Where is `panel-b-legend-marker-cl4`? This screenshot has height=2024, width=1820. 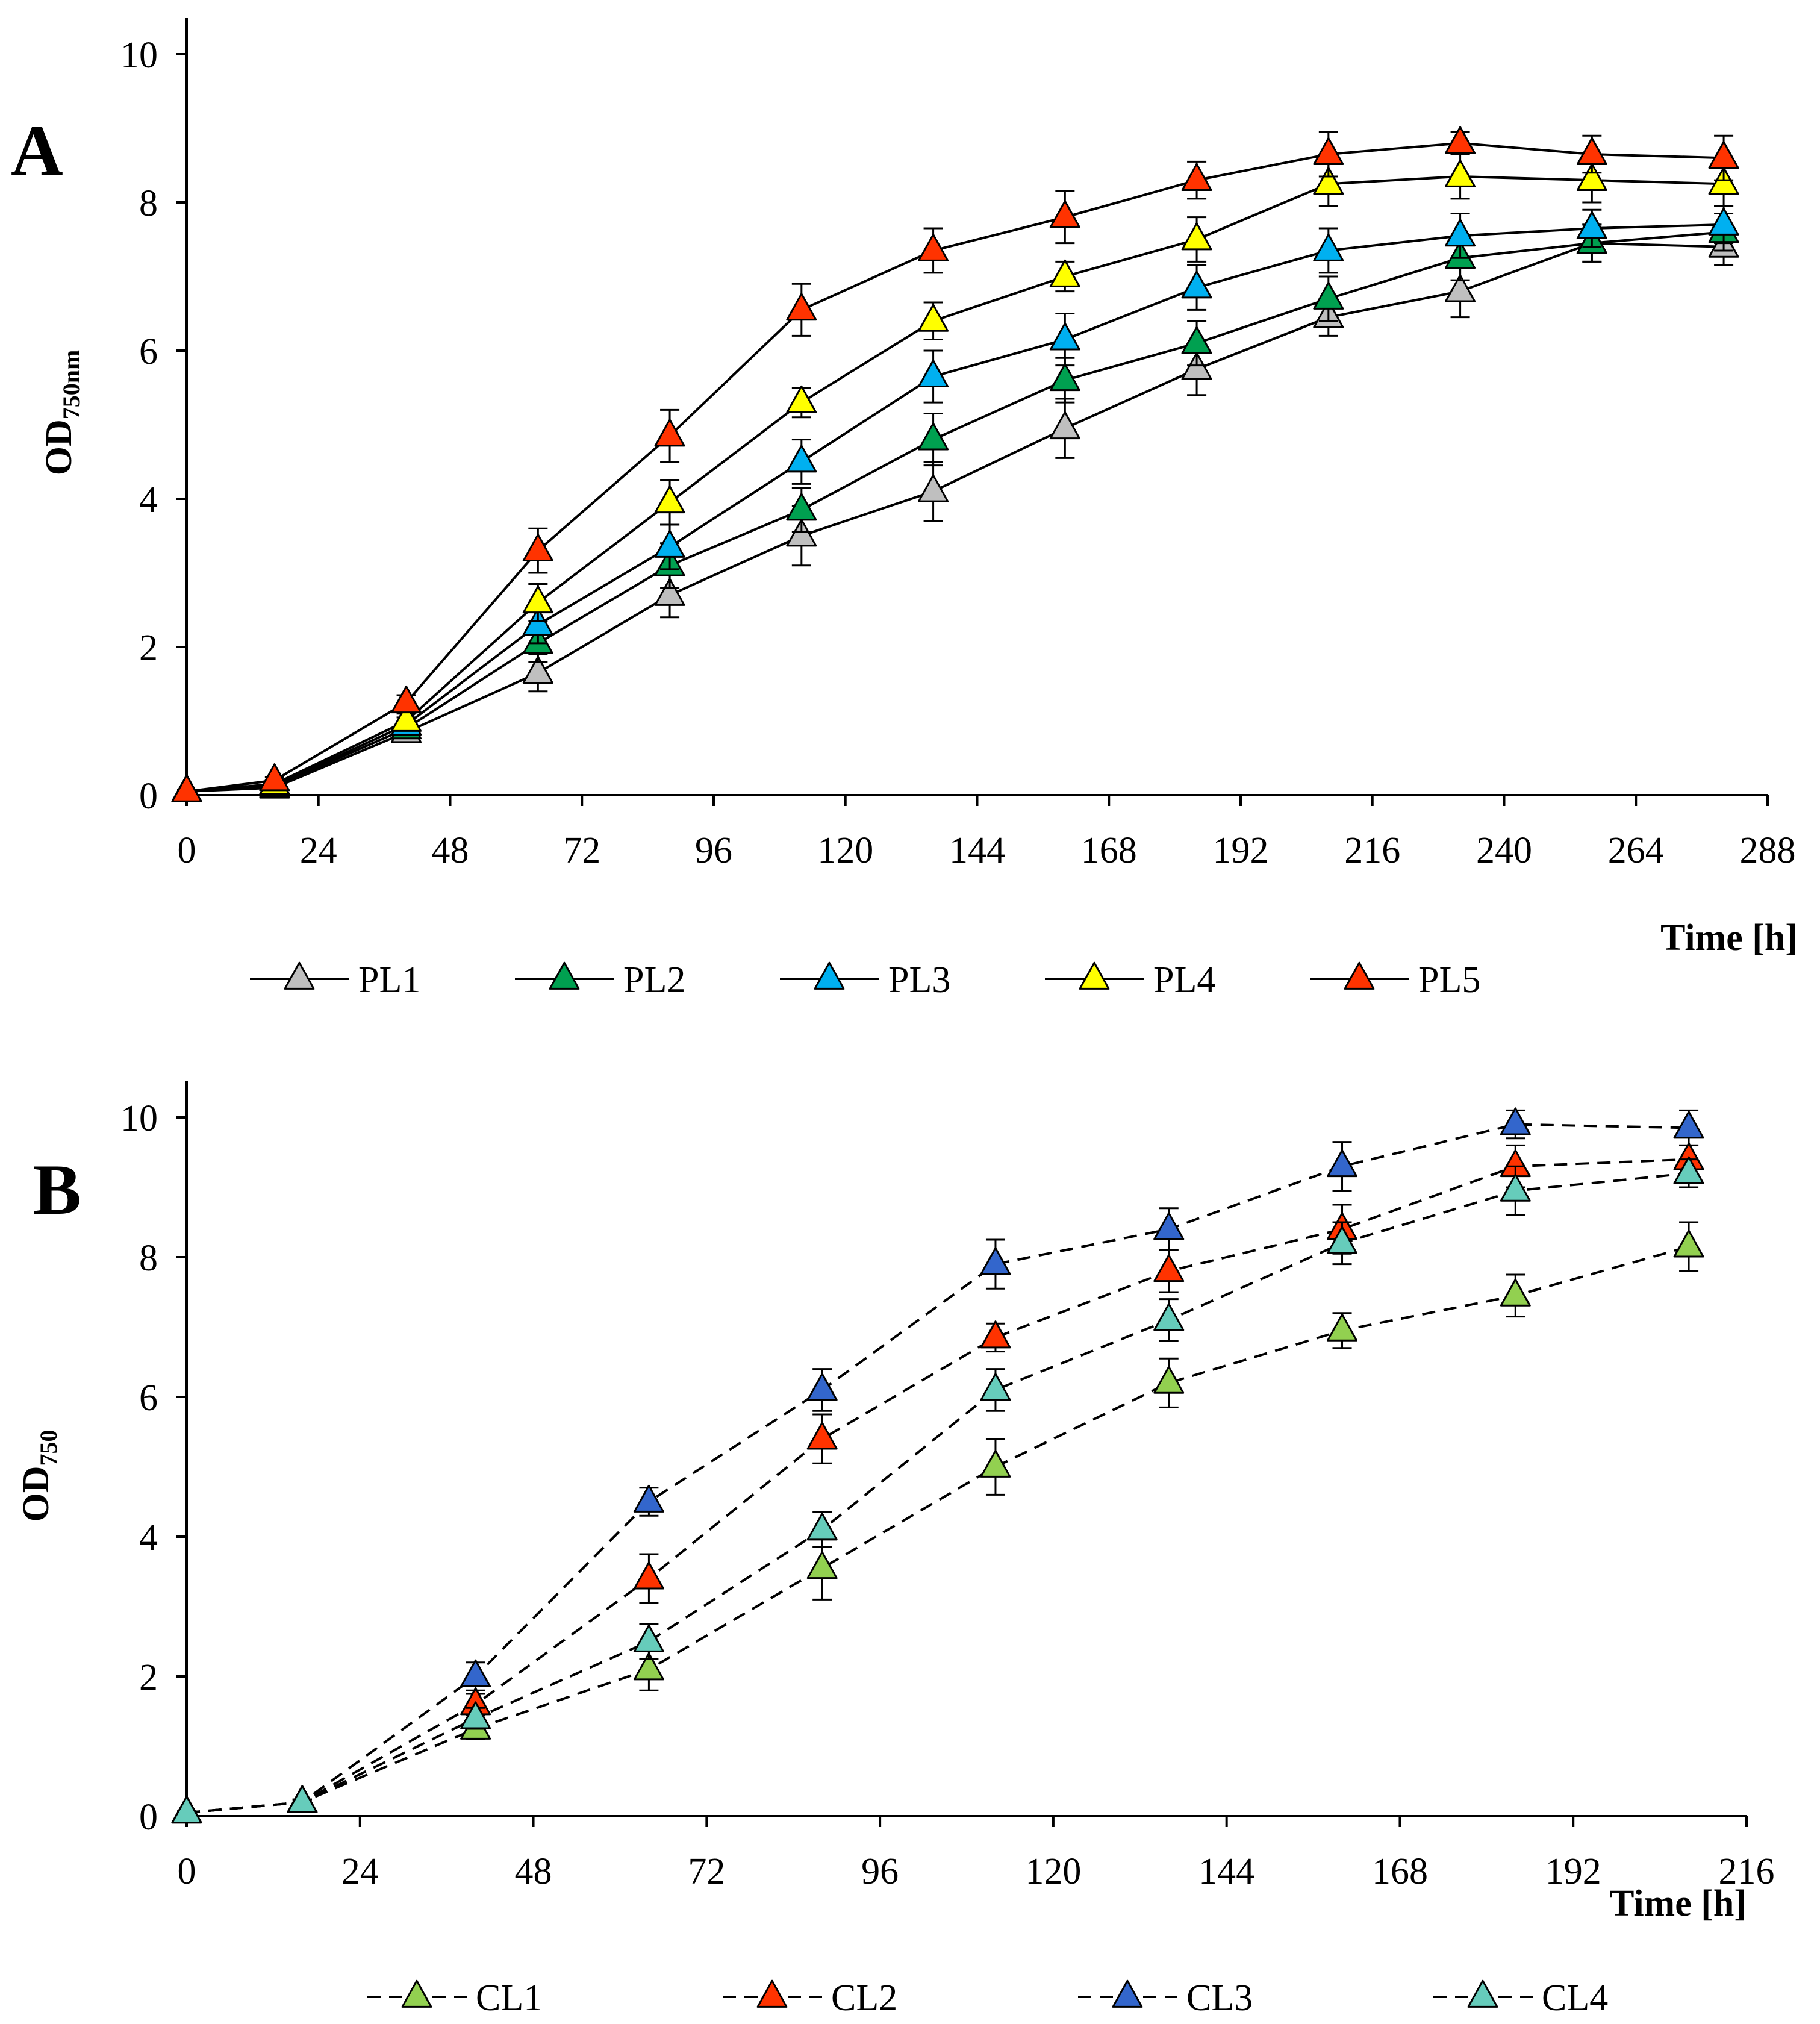
panel-b-legend-marker-cl4 is located at coordinates (1483, 1993).